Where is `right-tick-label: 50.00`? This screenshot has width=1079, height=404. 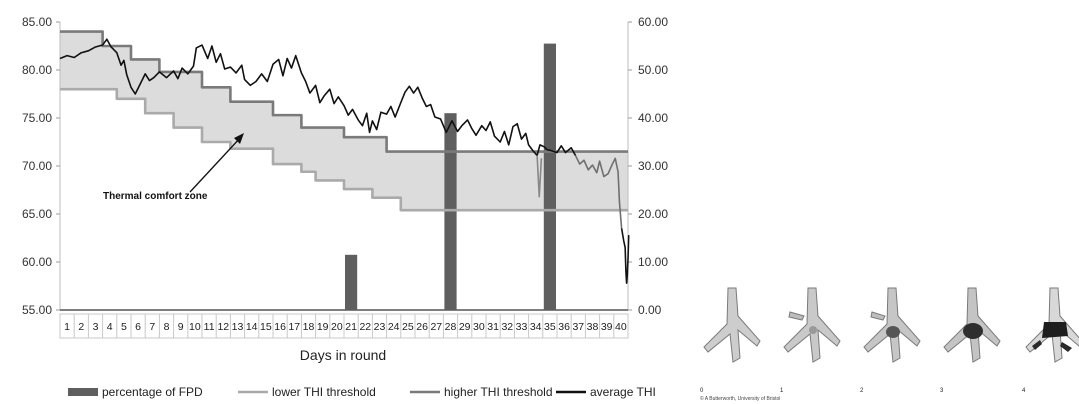 right-tick-label: 50.00 is located at coordinates (653, 70).